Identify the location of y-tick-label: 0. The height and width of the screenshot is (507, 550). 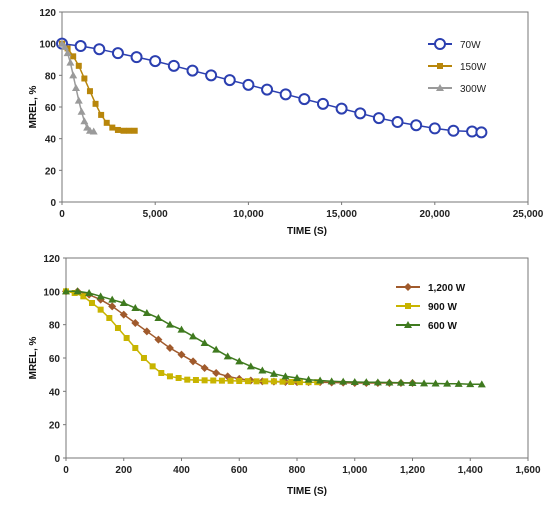
(57, 459).